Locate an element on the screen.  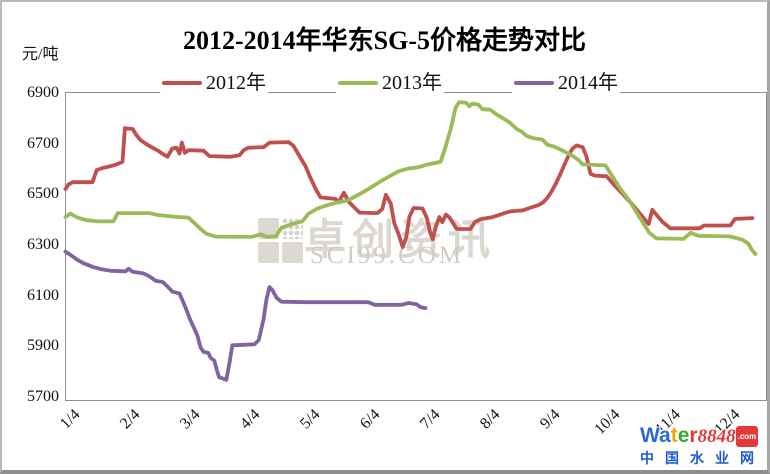
legend-item-2014: 2014年 is located at coordinates (566, 83).